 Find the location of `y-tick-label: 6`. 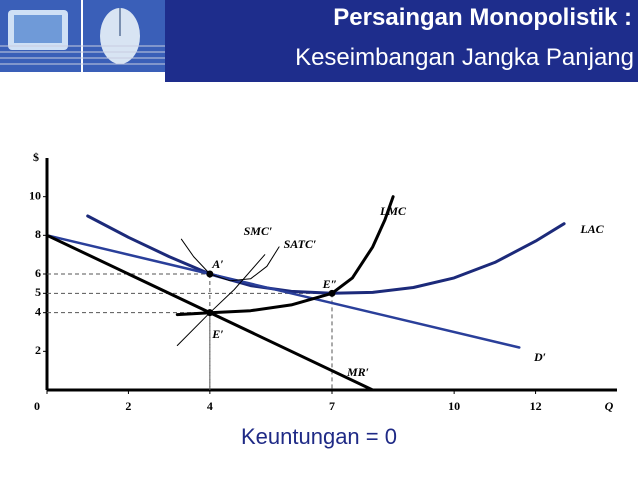

y-tick-label: 6 is located at coordinates (38, 273).